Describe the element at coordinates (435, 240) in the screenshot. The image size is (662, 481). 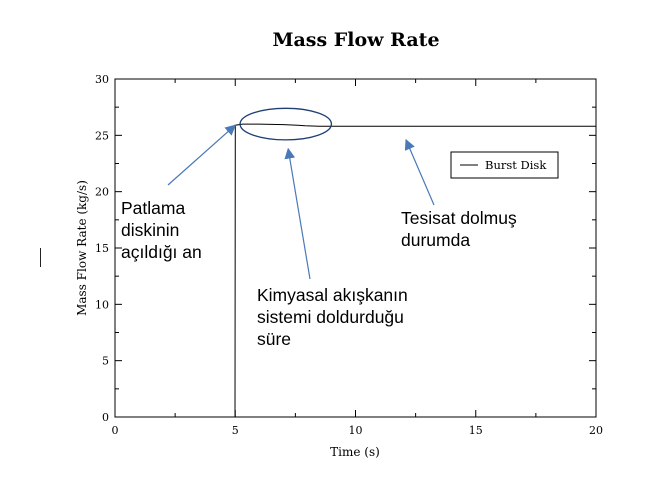
I see `annotation-text-line: durumda` at that location.